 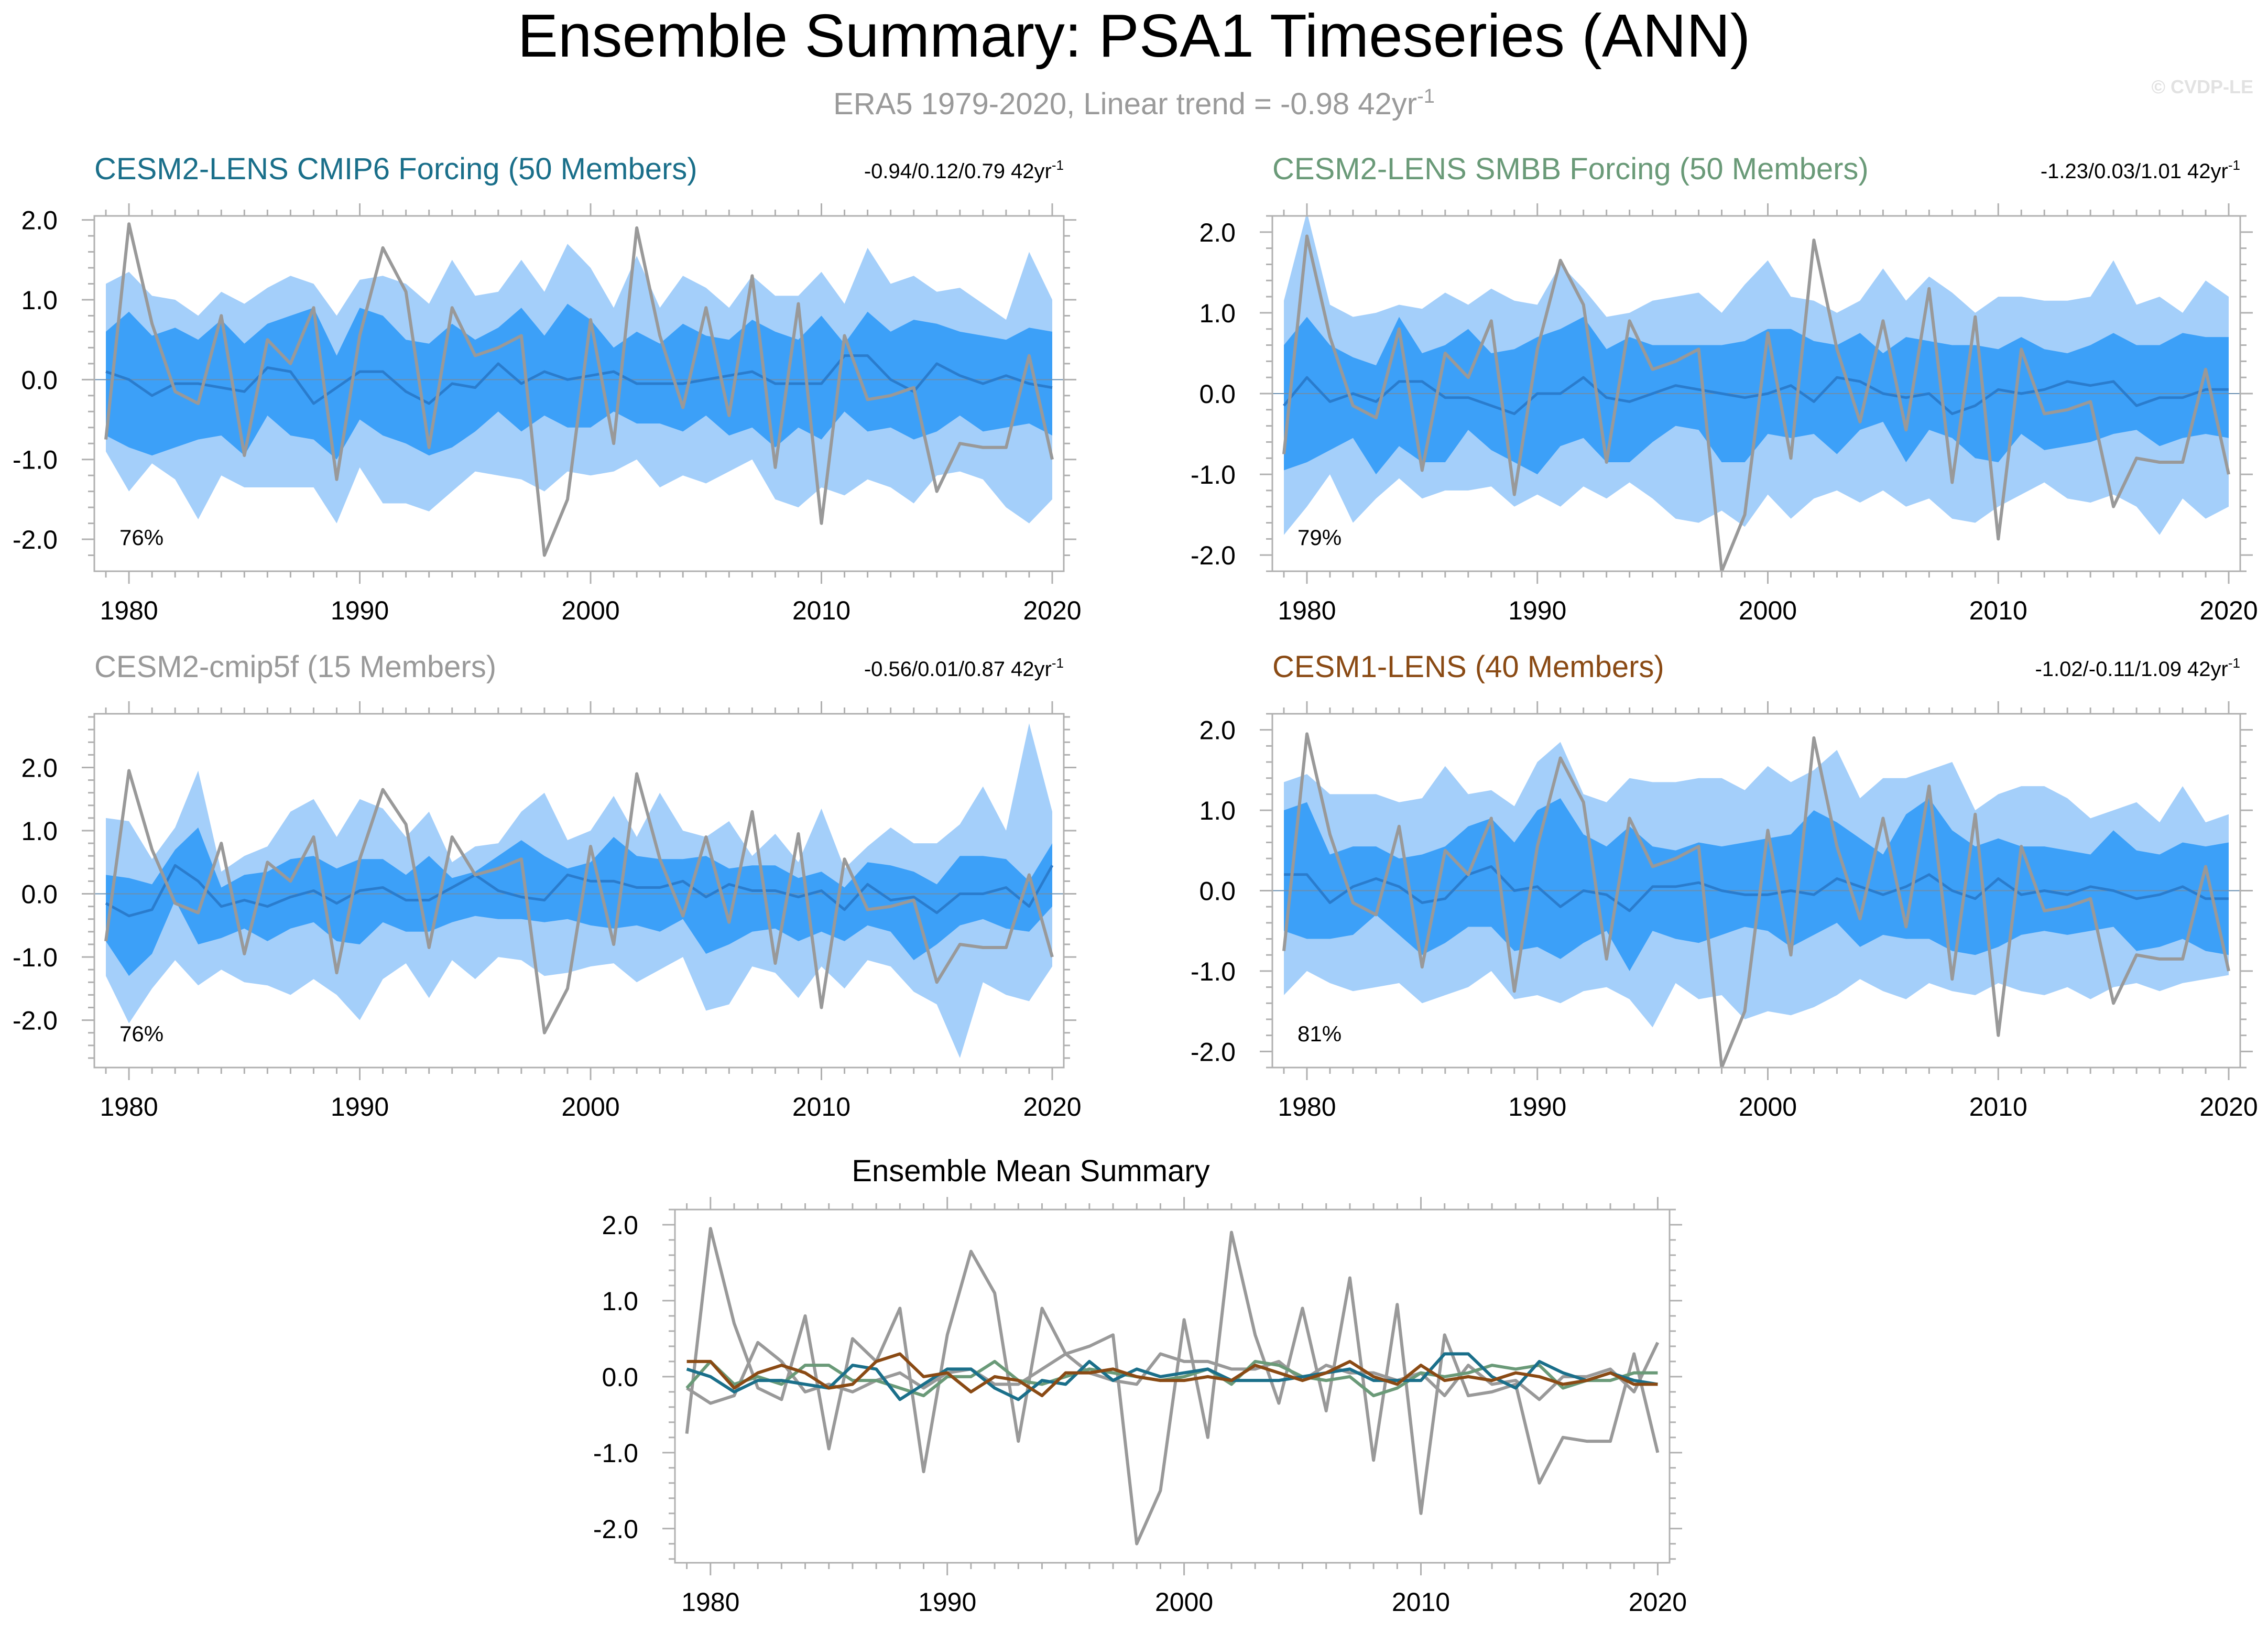 What do you see at coordinates (295, 667) in the screenshot?
I see `panel-title: CESM2-cmip5f (15 Members)` at bounding box center [295, 667].